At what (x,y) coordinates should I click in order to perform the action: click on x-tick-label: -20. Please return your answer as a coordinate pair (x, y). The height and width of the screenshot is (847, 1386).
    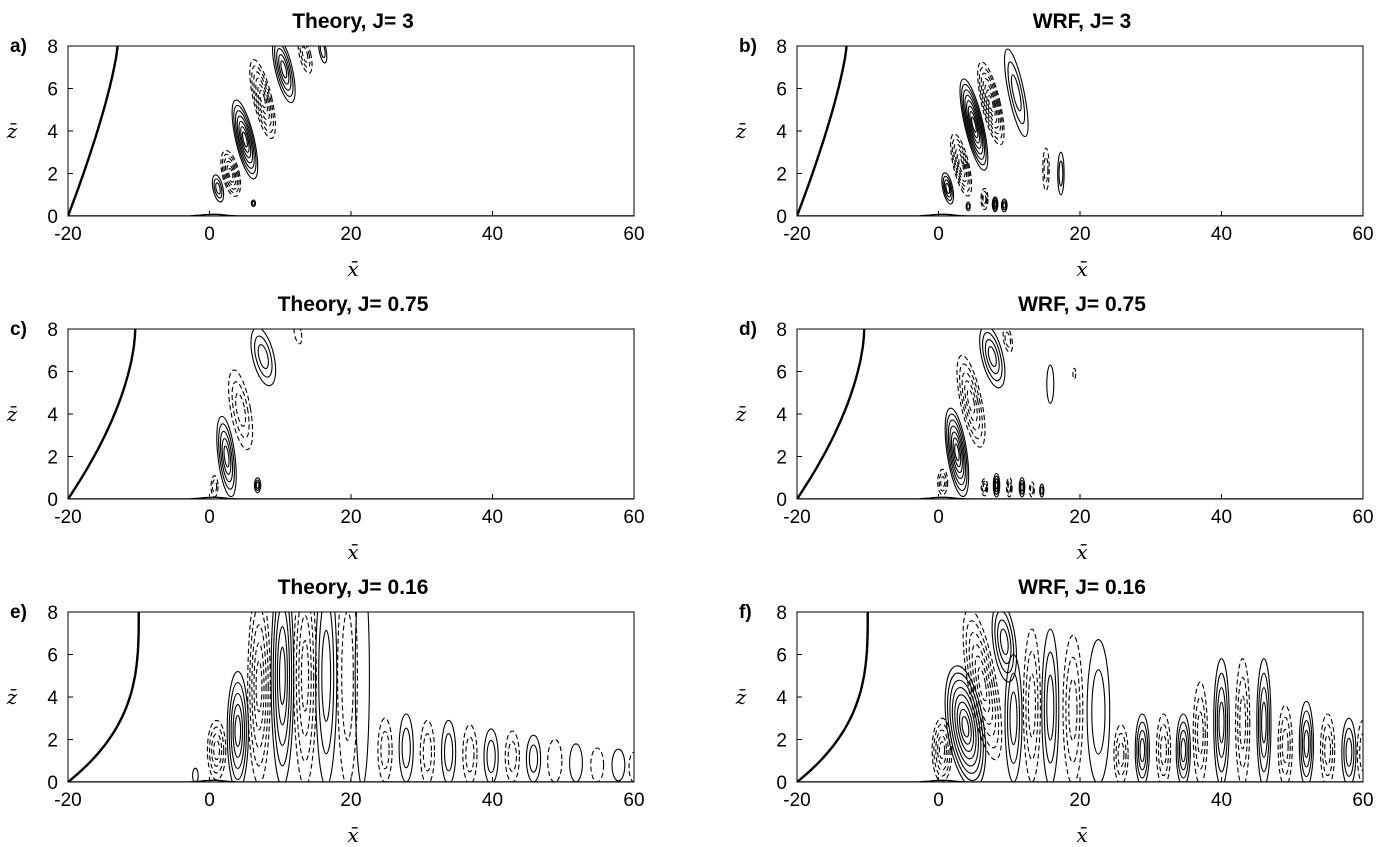
    Looking at the image, I should click on (796, 517).